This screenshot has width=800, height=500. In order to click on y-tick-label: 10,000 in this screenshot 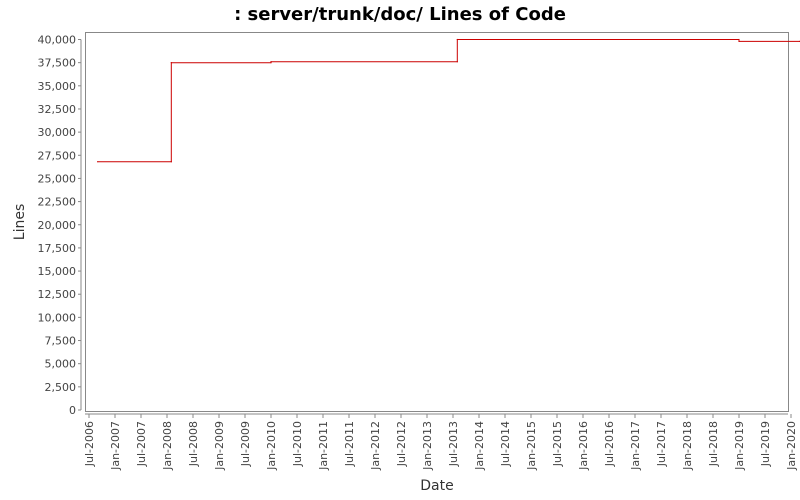, I will do `click(57, 317)`.